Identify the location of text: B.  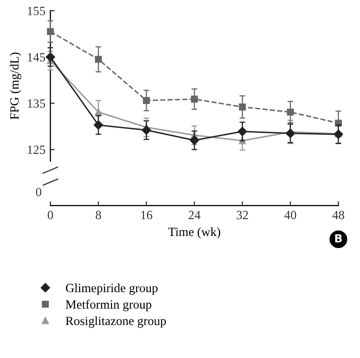
(338, 238).